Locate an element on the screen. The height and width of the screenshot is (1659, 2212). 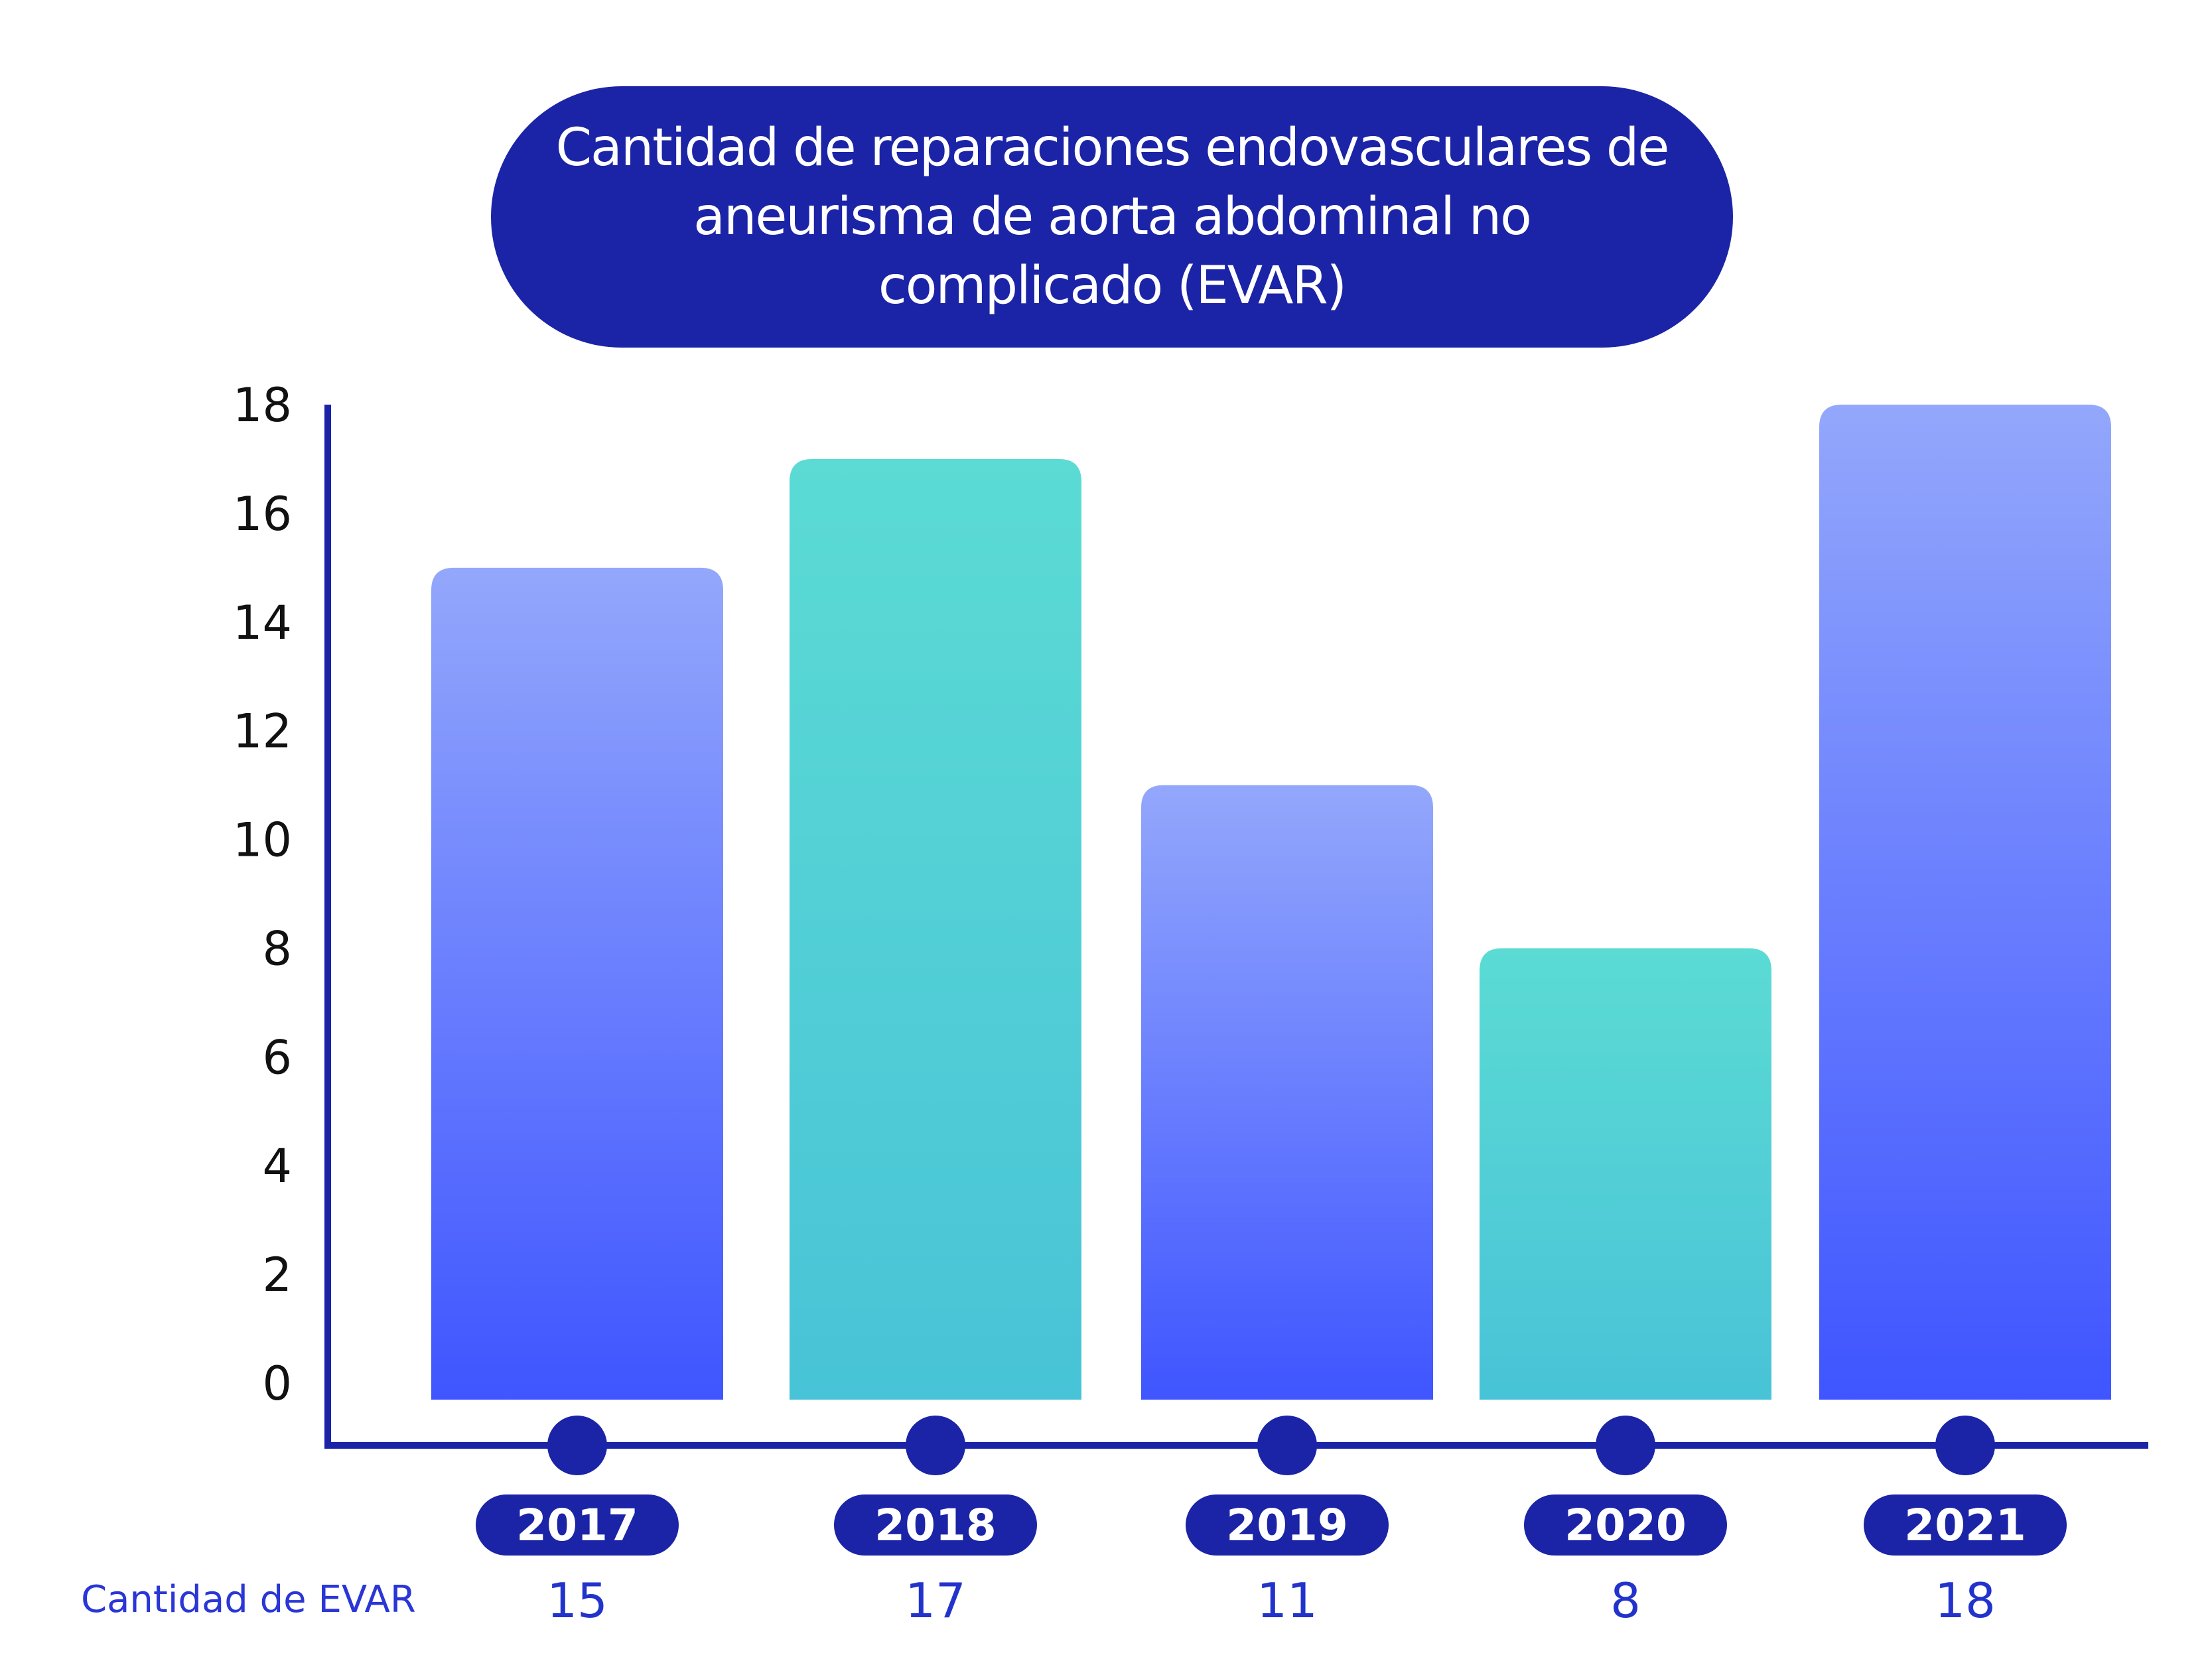
value-label: 17 is located at coordinates (935, 1600).